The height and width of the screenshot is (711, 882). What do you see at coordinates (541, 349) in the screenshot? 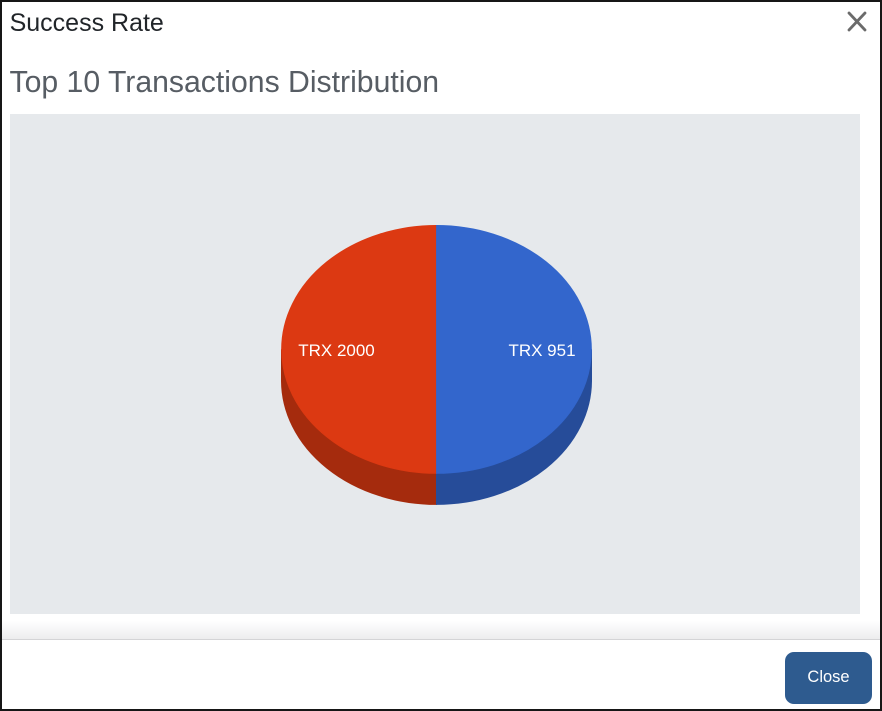
I see `svg-text: TRX 951` at bounding box center [541, 349].